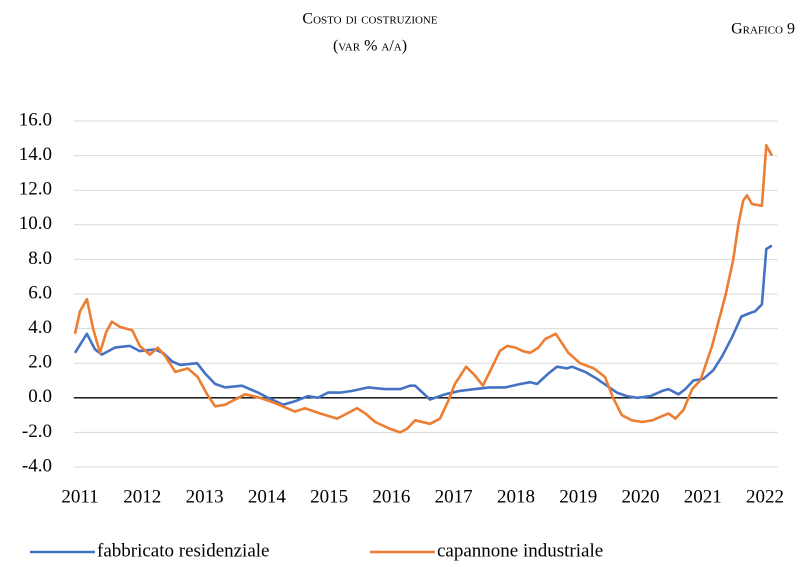  Describe the element at coordinates (35, 119) in the screenshot. I see `y-tick-label: 16.0` at that location.